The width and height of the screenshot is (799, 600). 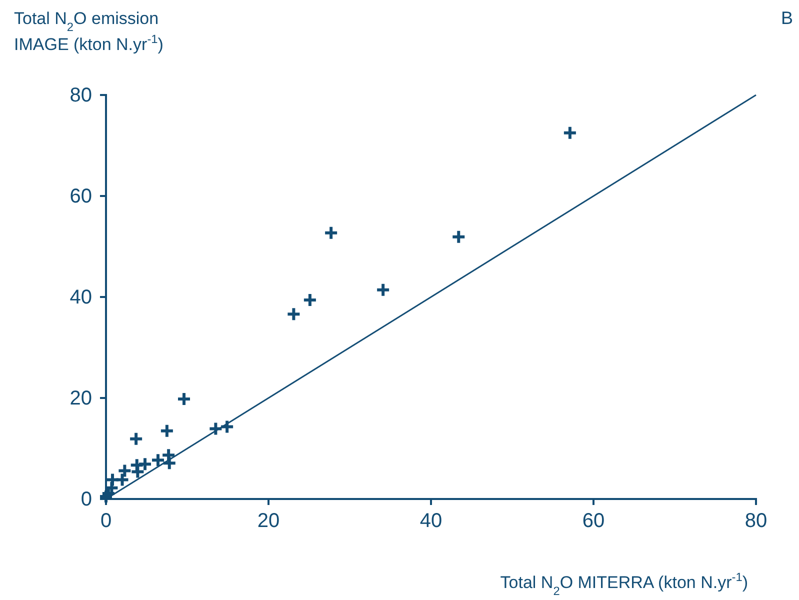 What do you see at coordinates (81, 297) in the screenshot?
I see `y-tick-label: 40` at bounding box center [81, 297].